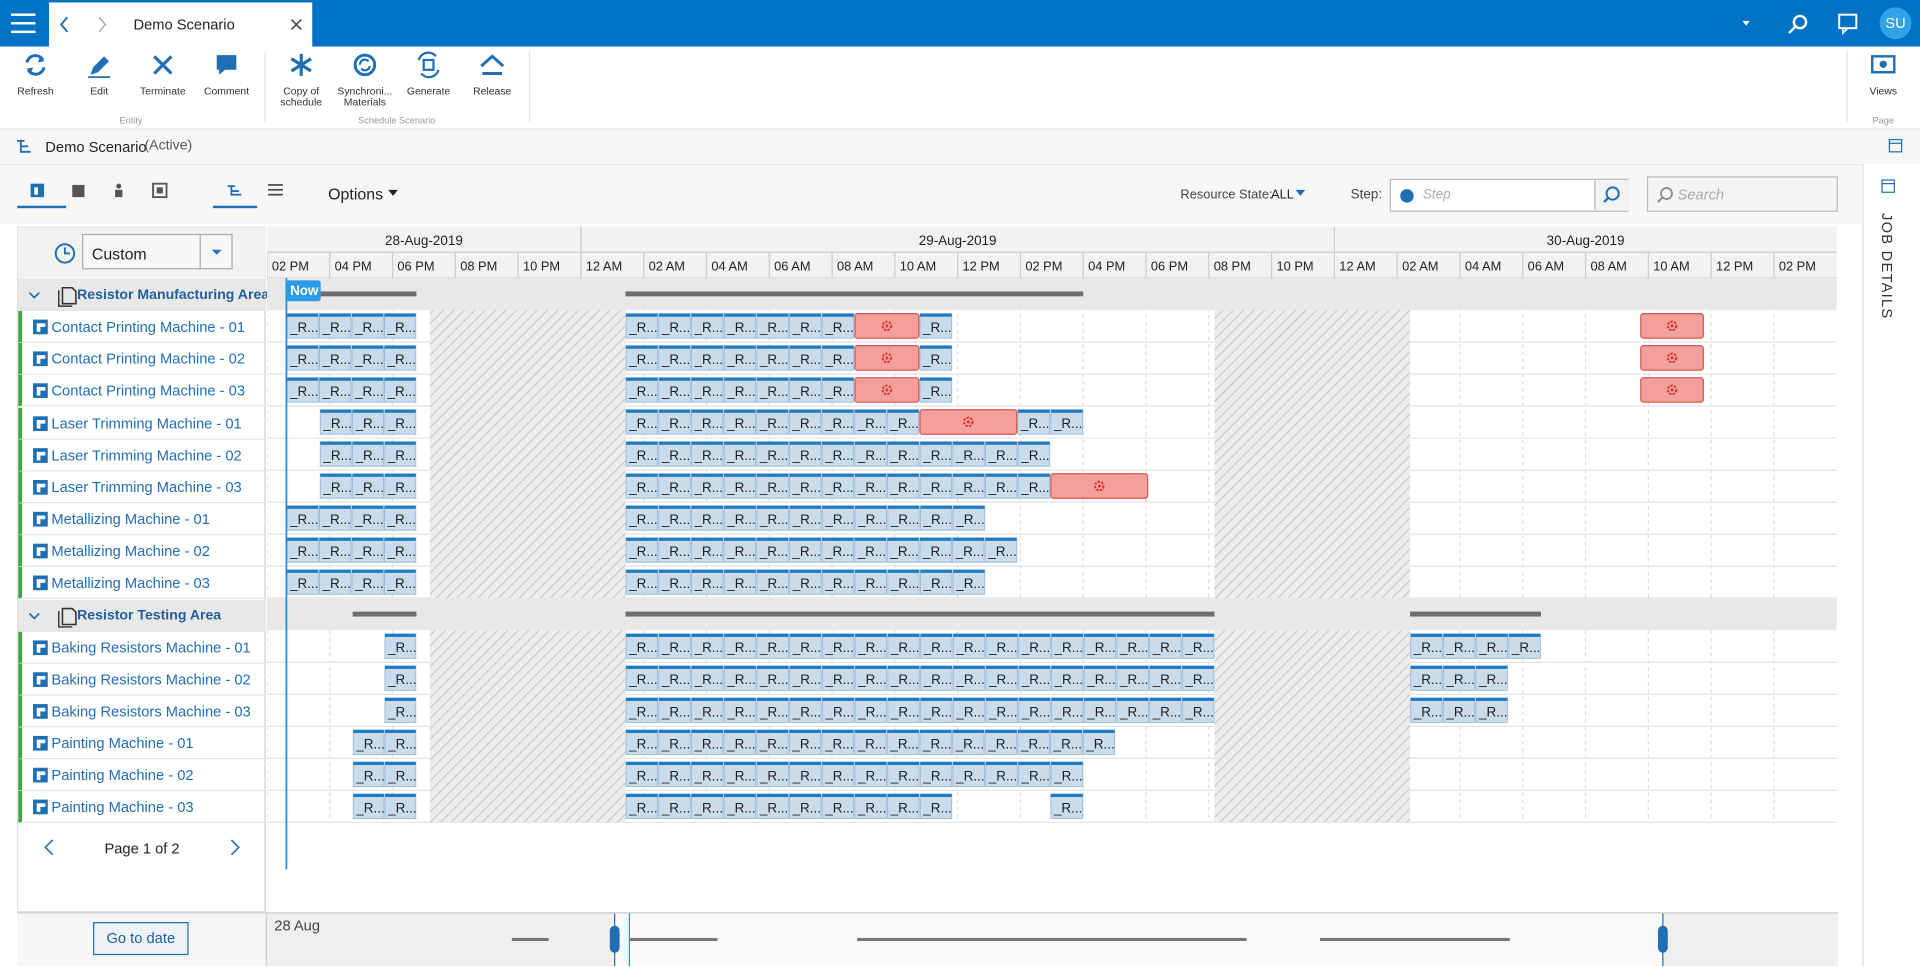 The width and height of the screenshot is (1920, 967). I want to click on user-avatar: SU, so click(1895, 23).